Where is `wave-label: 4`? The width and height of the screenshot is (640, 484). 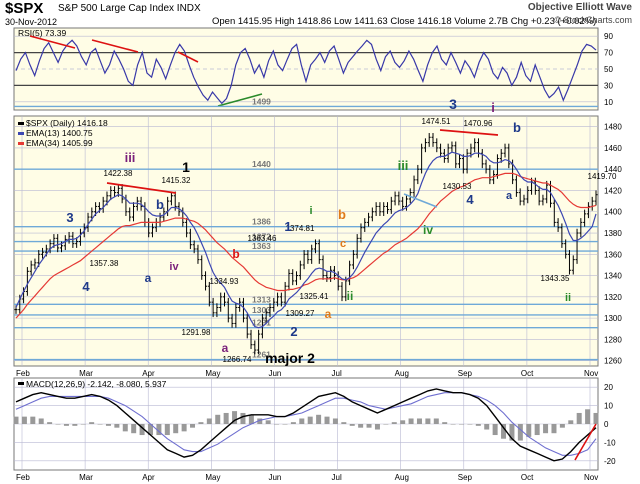
wave-label: 4 is located at coordinates (86, 286).